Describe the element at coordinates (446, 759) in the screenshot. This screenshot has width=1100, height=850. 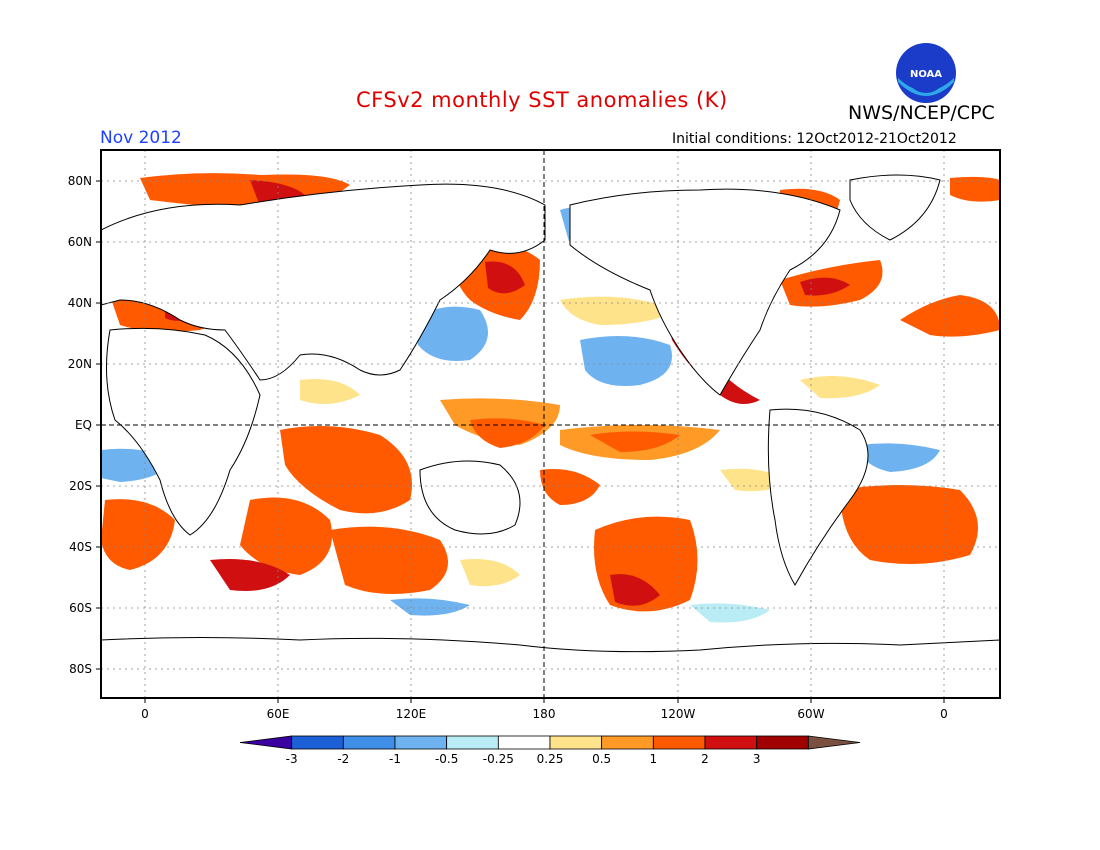
I see `colorbar-label: -0.5` at that location.